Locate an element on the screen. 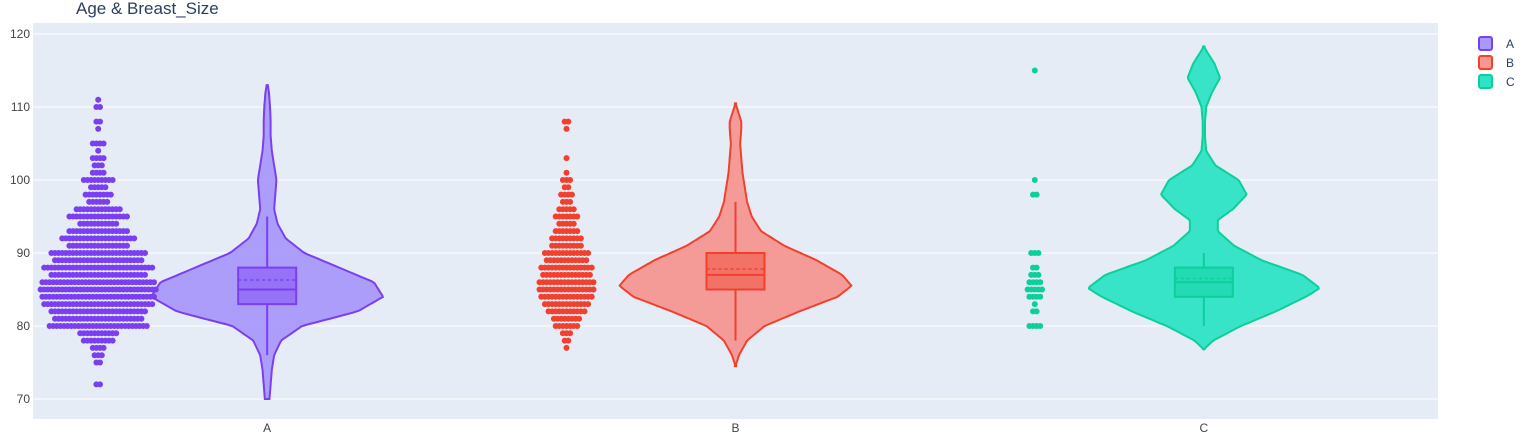  y-tick-label-90: 90 is located at coordinates (24, 253).